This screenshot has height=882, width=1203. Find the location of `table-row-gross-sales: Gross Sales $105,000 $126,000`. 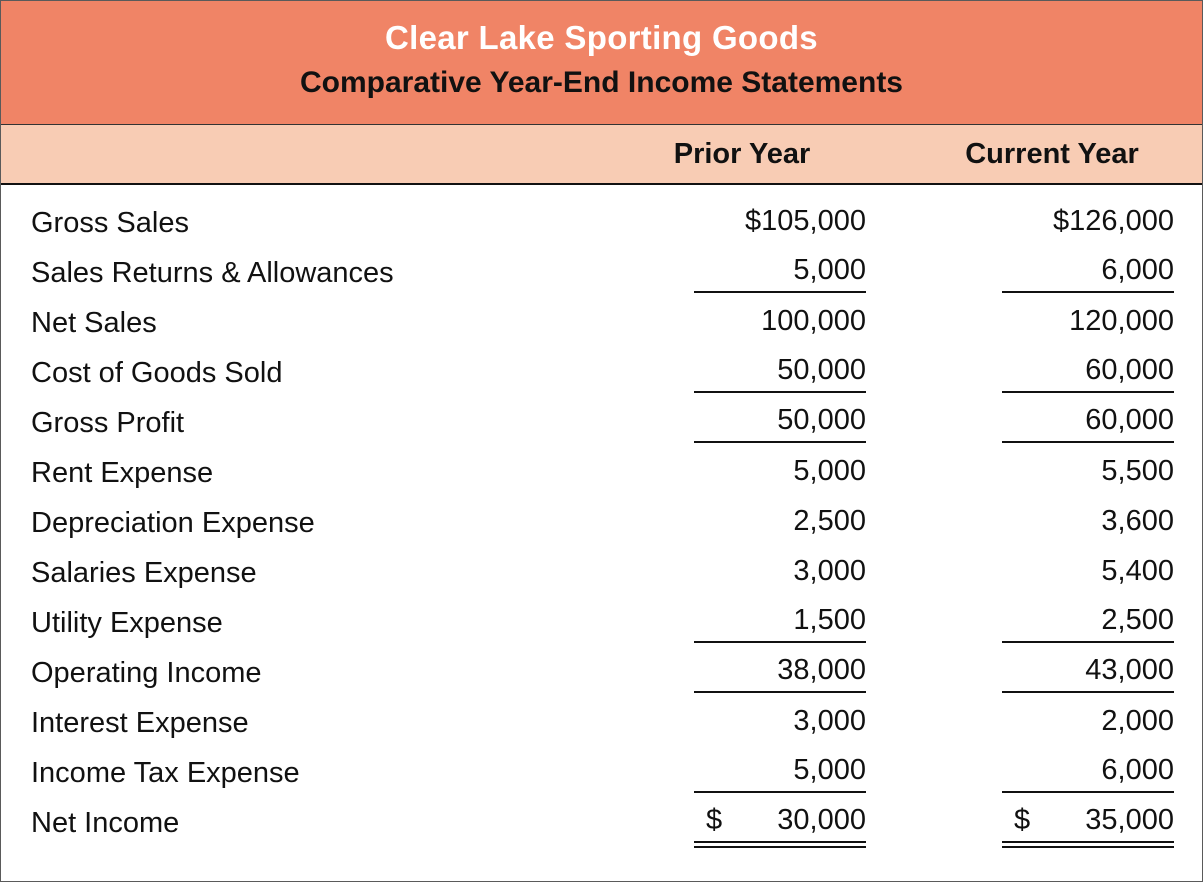

table-row-gross-sales: Gross Sales $105,000 $126,000 is located at coordinates (601, 223).